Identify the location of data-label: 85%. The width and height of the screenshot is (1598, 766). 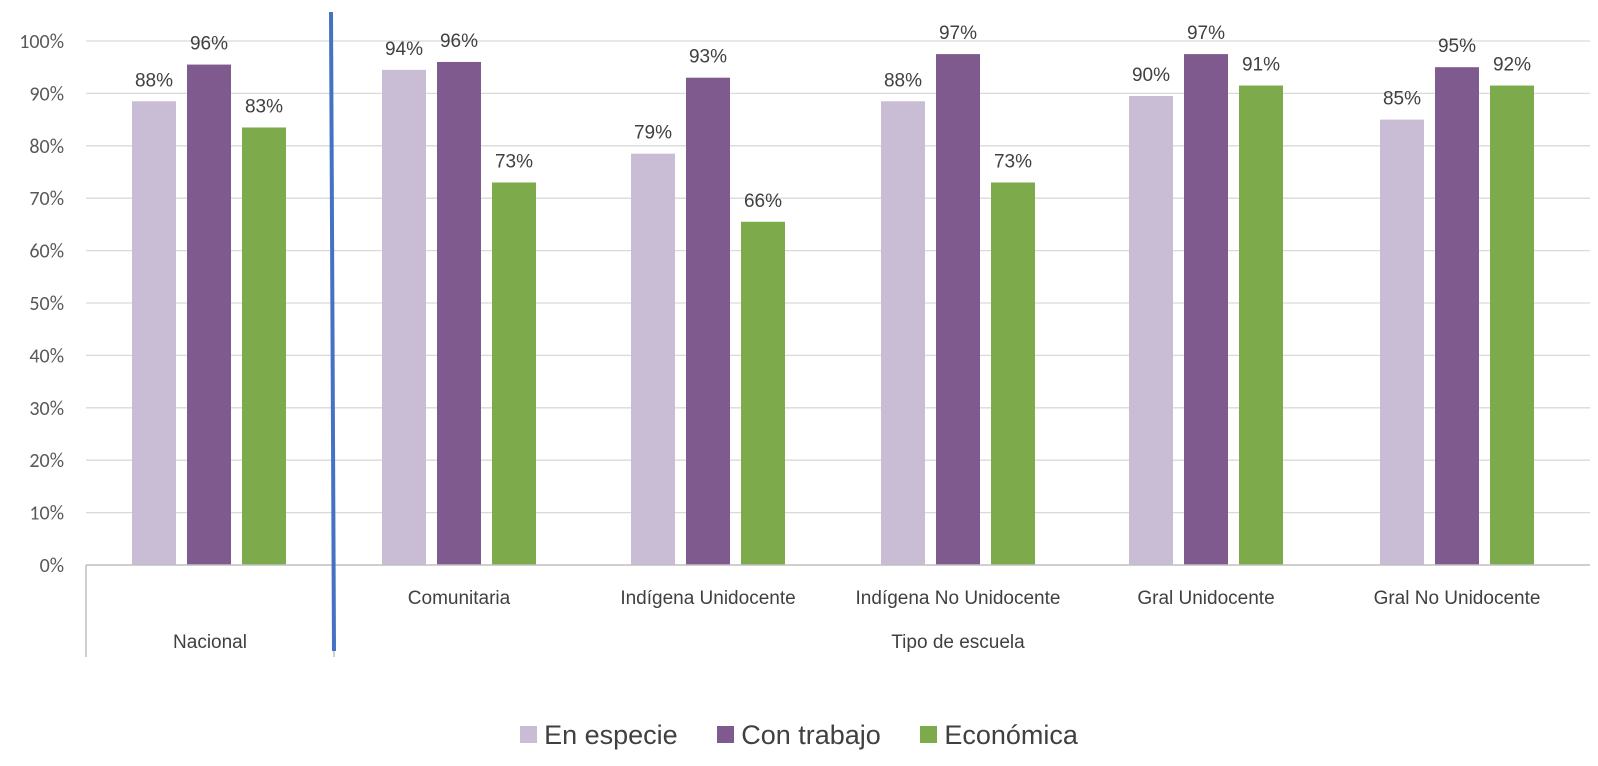
(1402, 99).